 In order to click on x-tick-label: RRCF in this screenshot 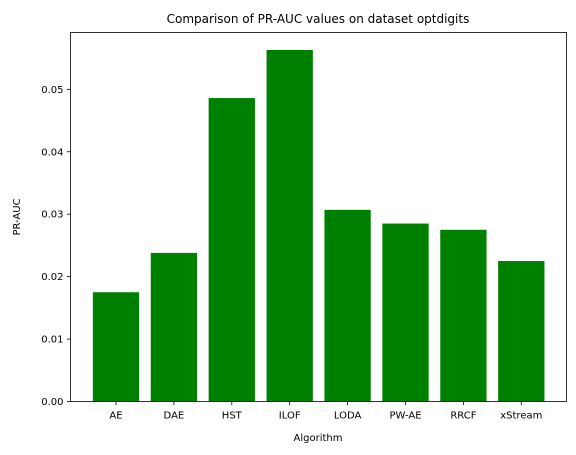, I will do `click(463, 416)`.